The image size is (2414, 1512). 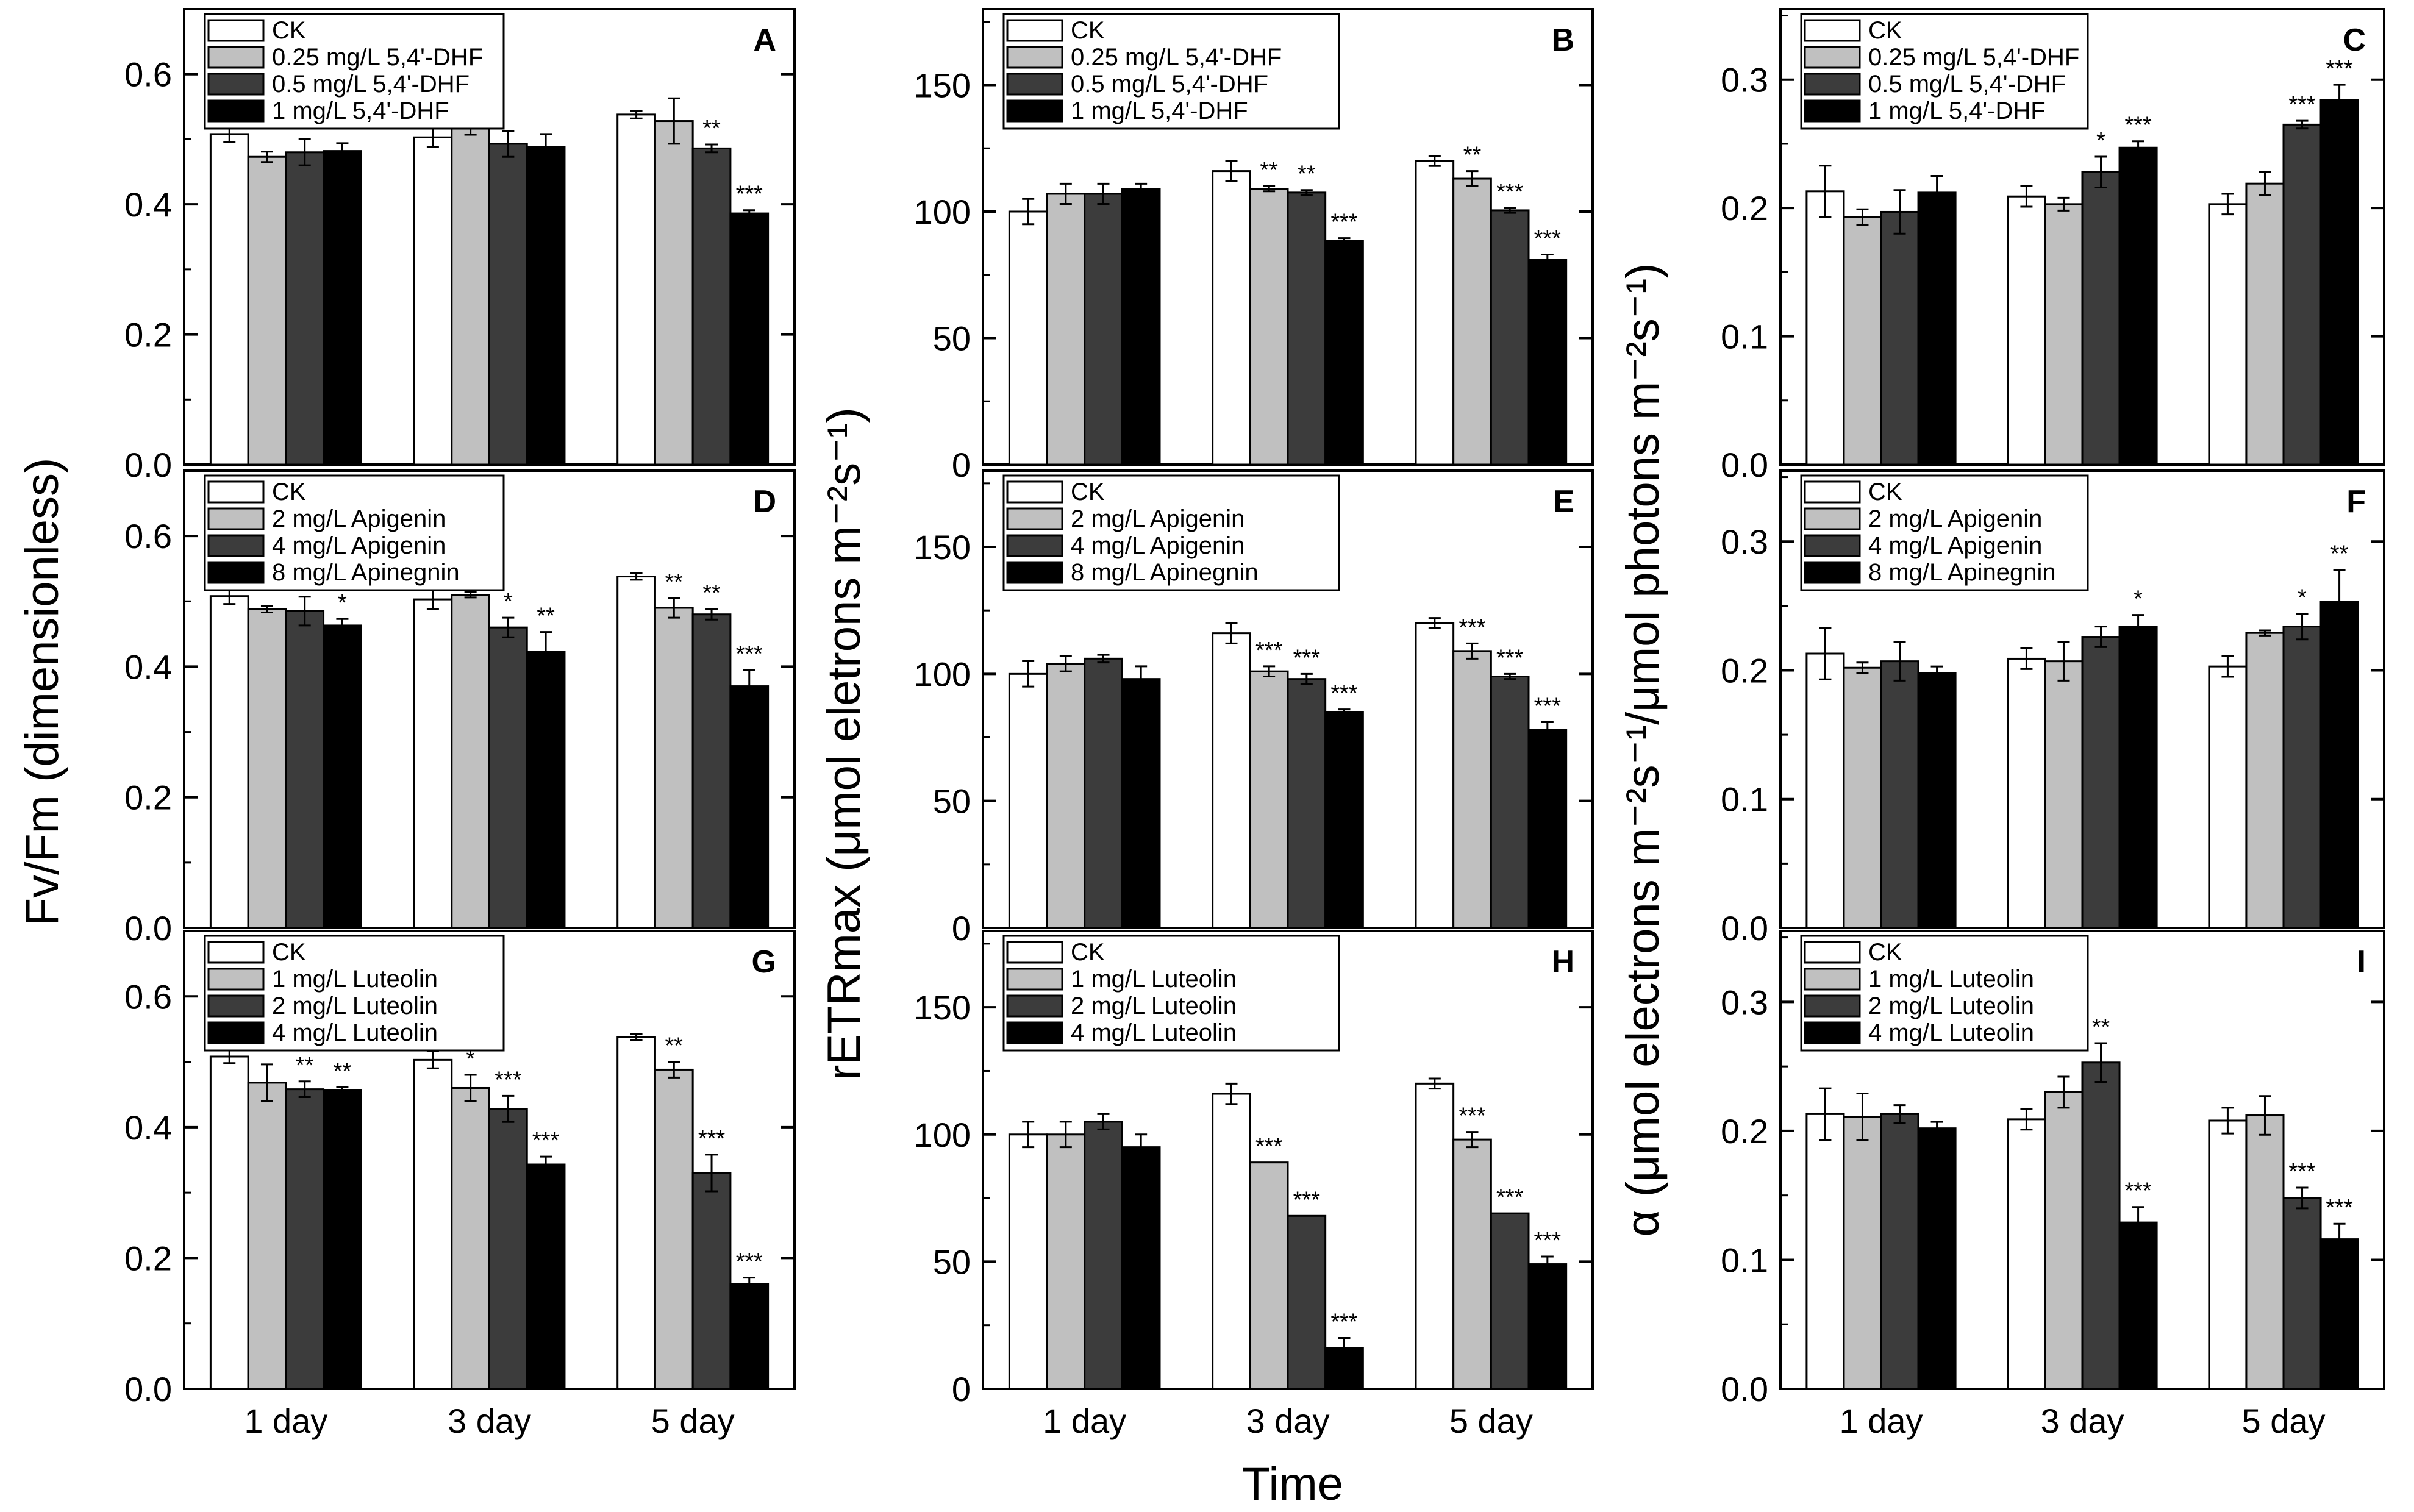 I want to click on y-tick-label: 0.3, so click(x=1744, y=80).